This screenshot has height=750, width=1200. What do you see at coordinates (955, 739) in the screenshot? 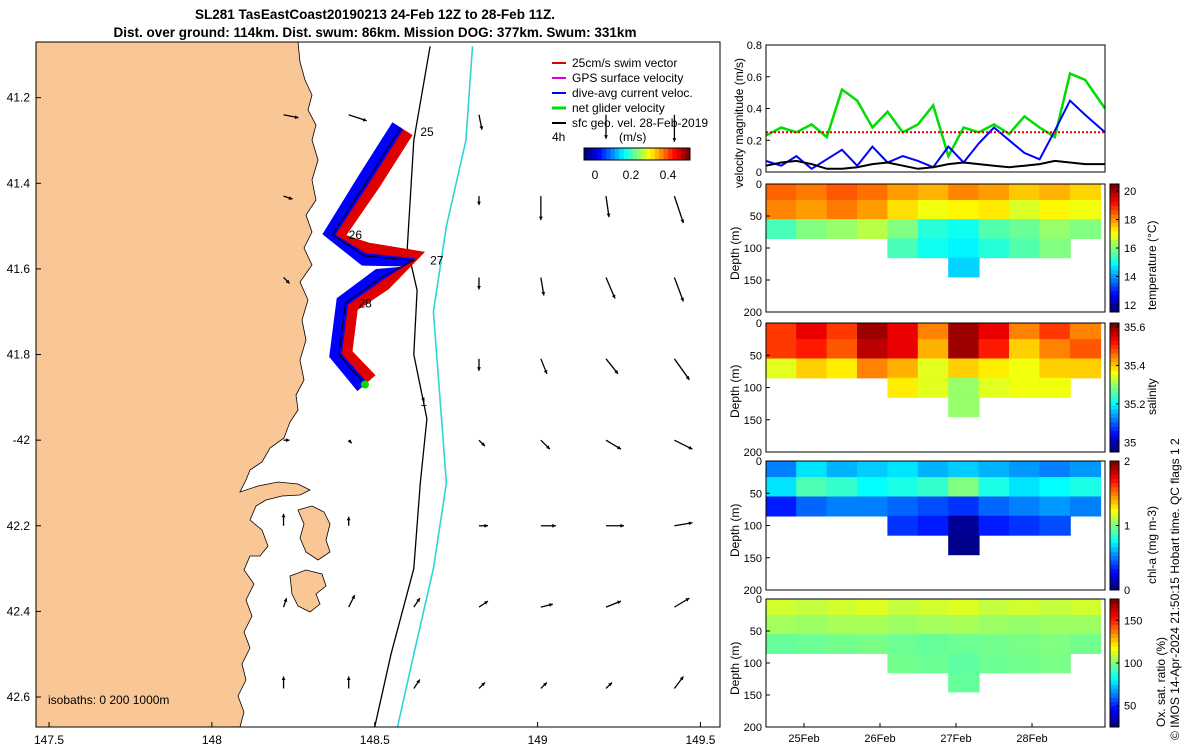
I see `date-tick-label: 27Feb` at bounding box center [955, 739].